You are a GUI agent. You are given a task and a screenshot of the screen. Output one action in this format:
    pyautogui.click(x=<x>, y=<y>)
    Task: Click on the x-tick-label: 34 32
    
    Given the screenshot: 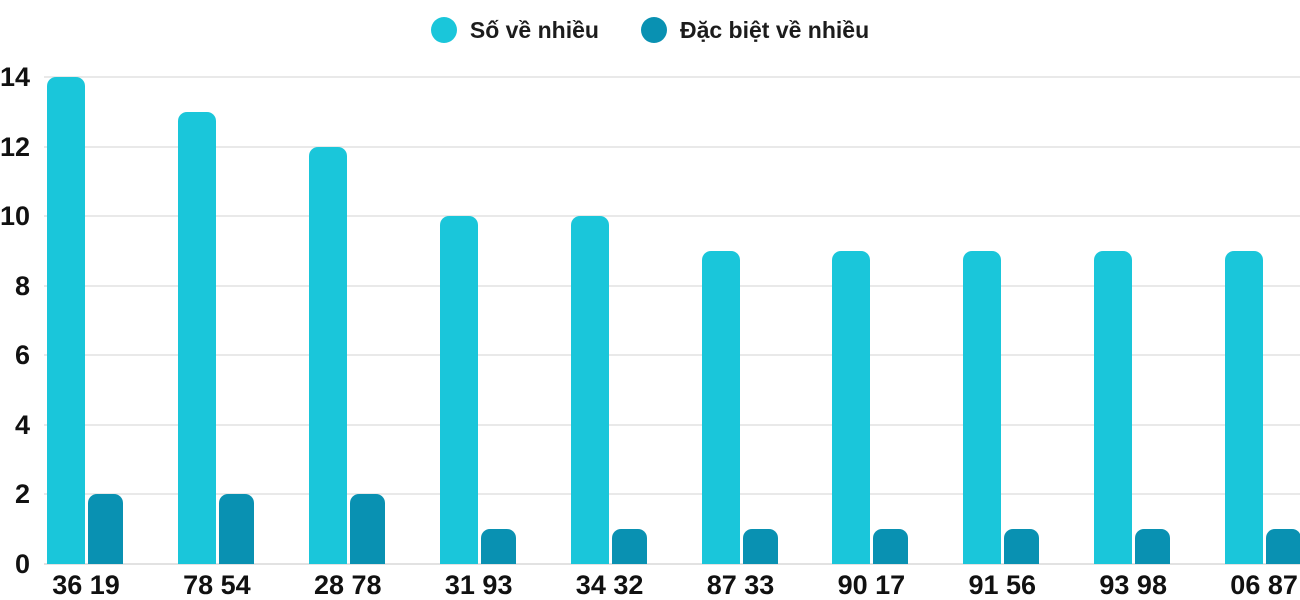 What is the action you would take?
    pyautogui.click(x=609, y=585)
    